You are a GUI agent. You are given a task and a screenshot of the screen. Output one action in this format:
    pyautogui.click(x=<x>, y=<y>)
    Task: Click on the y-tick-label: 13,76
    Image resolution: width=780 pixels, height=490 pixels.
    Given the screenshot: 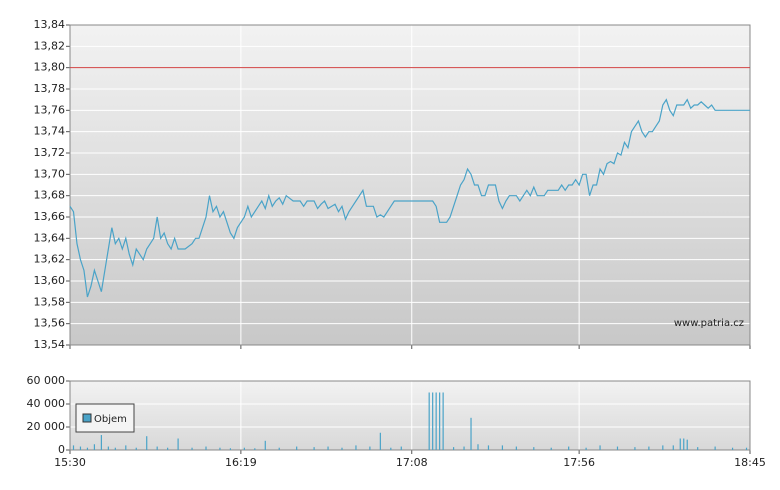 What is the action you would take?
    pyautogui.click(x=50, y=109)
    